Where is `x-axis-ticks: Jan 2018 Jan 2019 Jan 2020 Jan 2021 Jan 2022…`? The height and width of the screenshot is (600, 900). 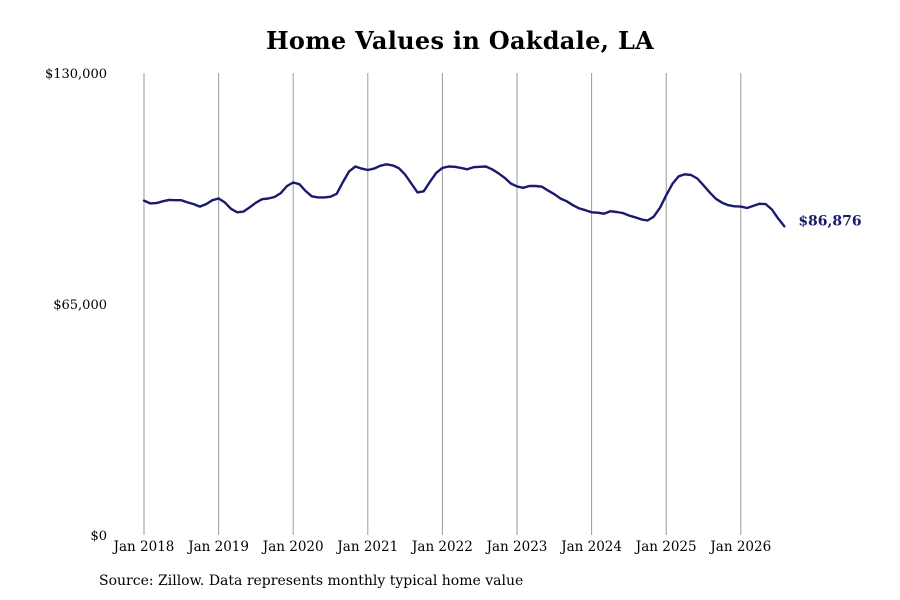
x-axis-ticks: Jan 2018 Jan 2019 Jan 2020 Jan 2021 Jan 2022… is located at coordinates (442, 547).